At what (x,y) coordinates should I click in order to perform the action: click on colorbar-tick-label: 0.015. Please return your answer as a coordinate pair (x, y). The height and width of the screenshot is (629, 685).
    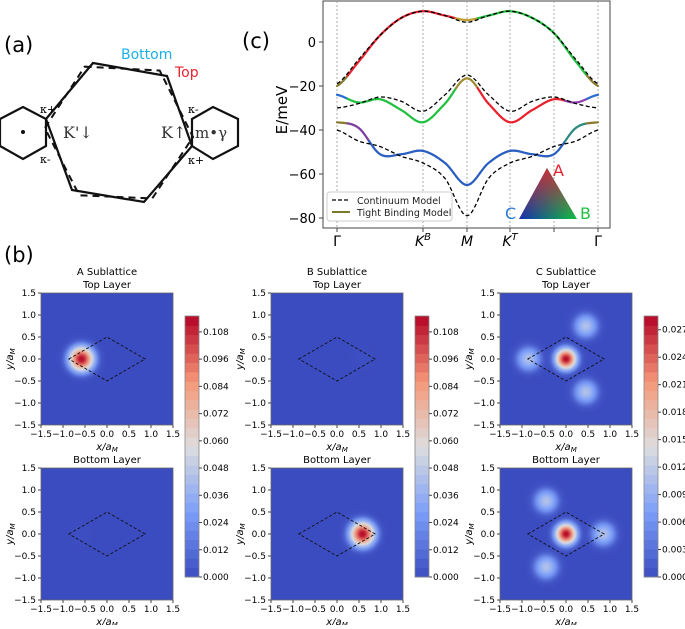
    Looking at the image, I should click on (673, 441).